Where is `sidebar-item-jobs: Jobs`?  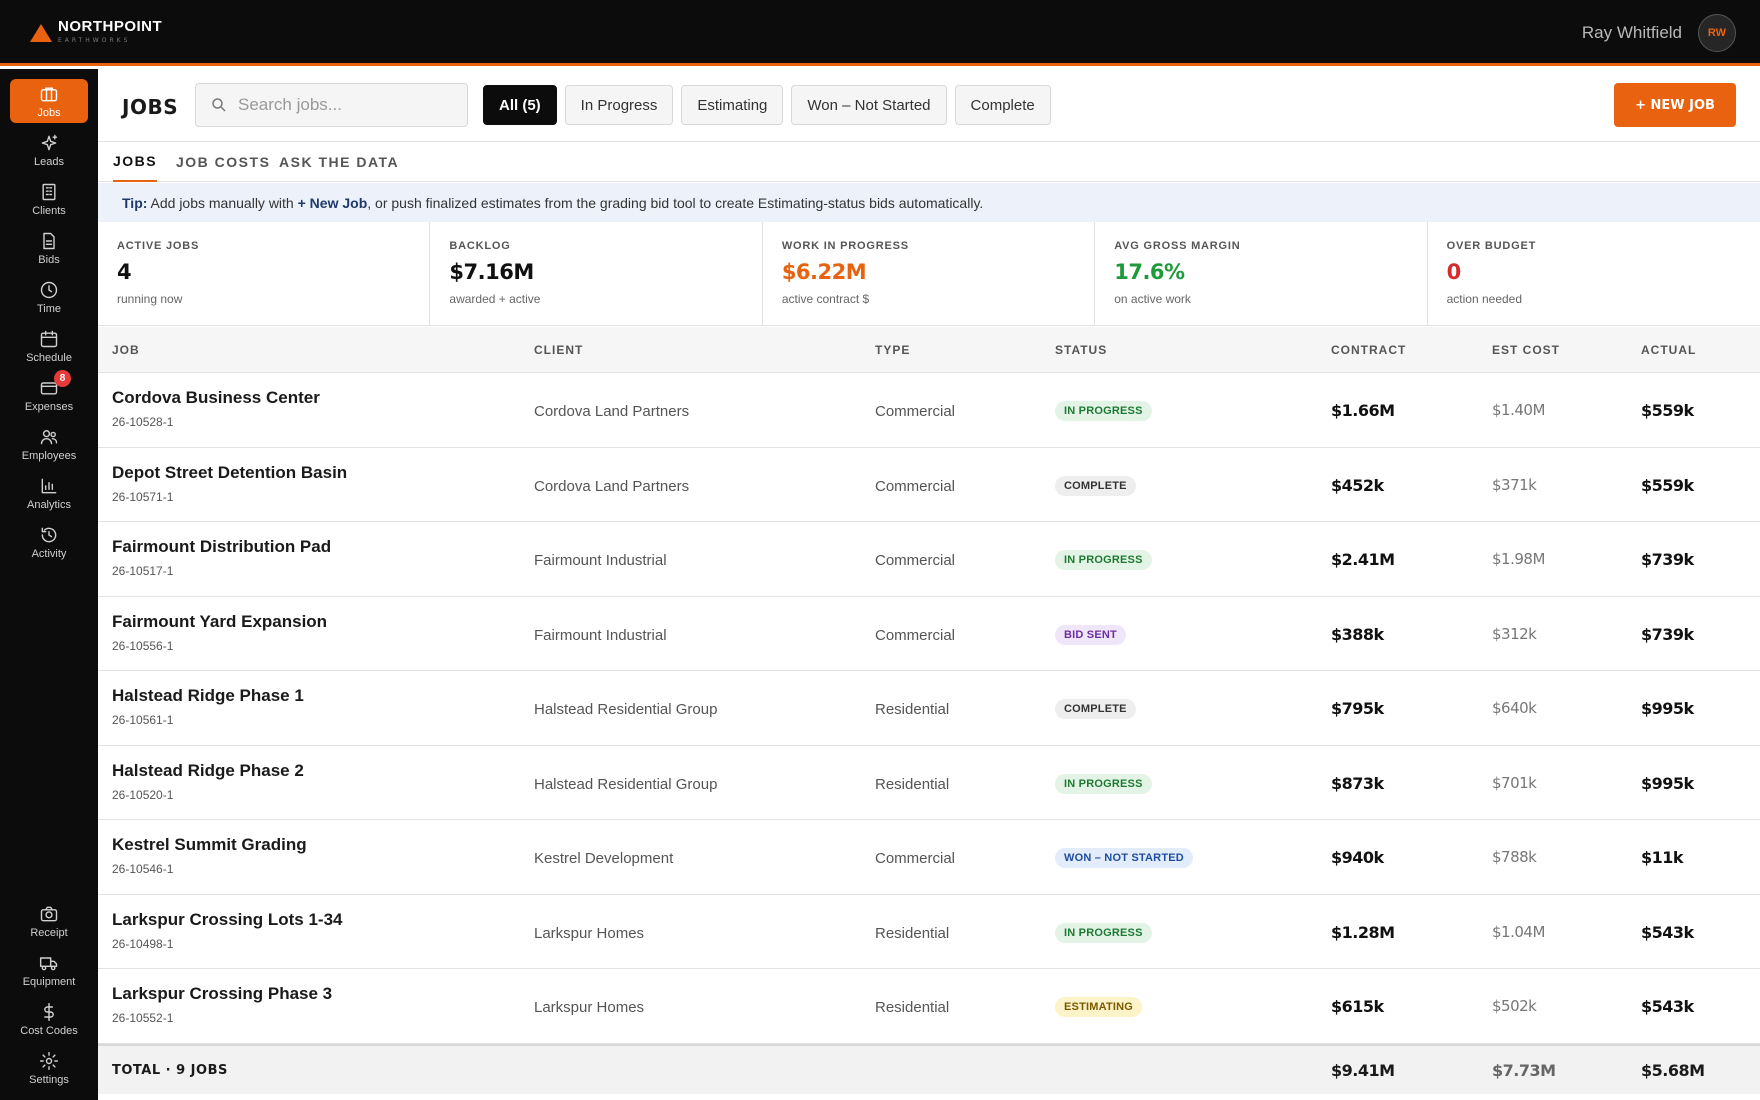
sidebar-item-jobs: Jobs is located at coordinates (49, 101).